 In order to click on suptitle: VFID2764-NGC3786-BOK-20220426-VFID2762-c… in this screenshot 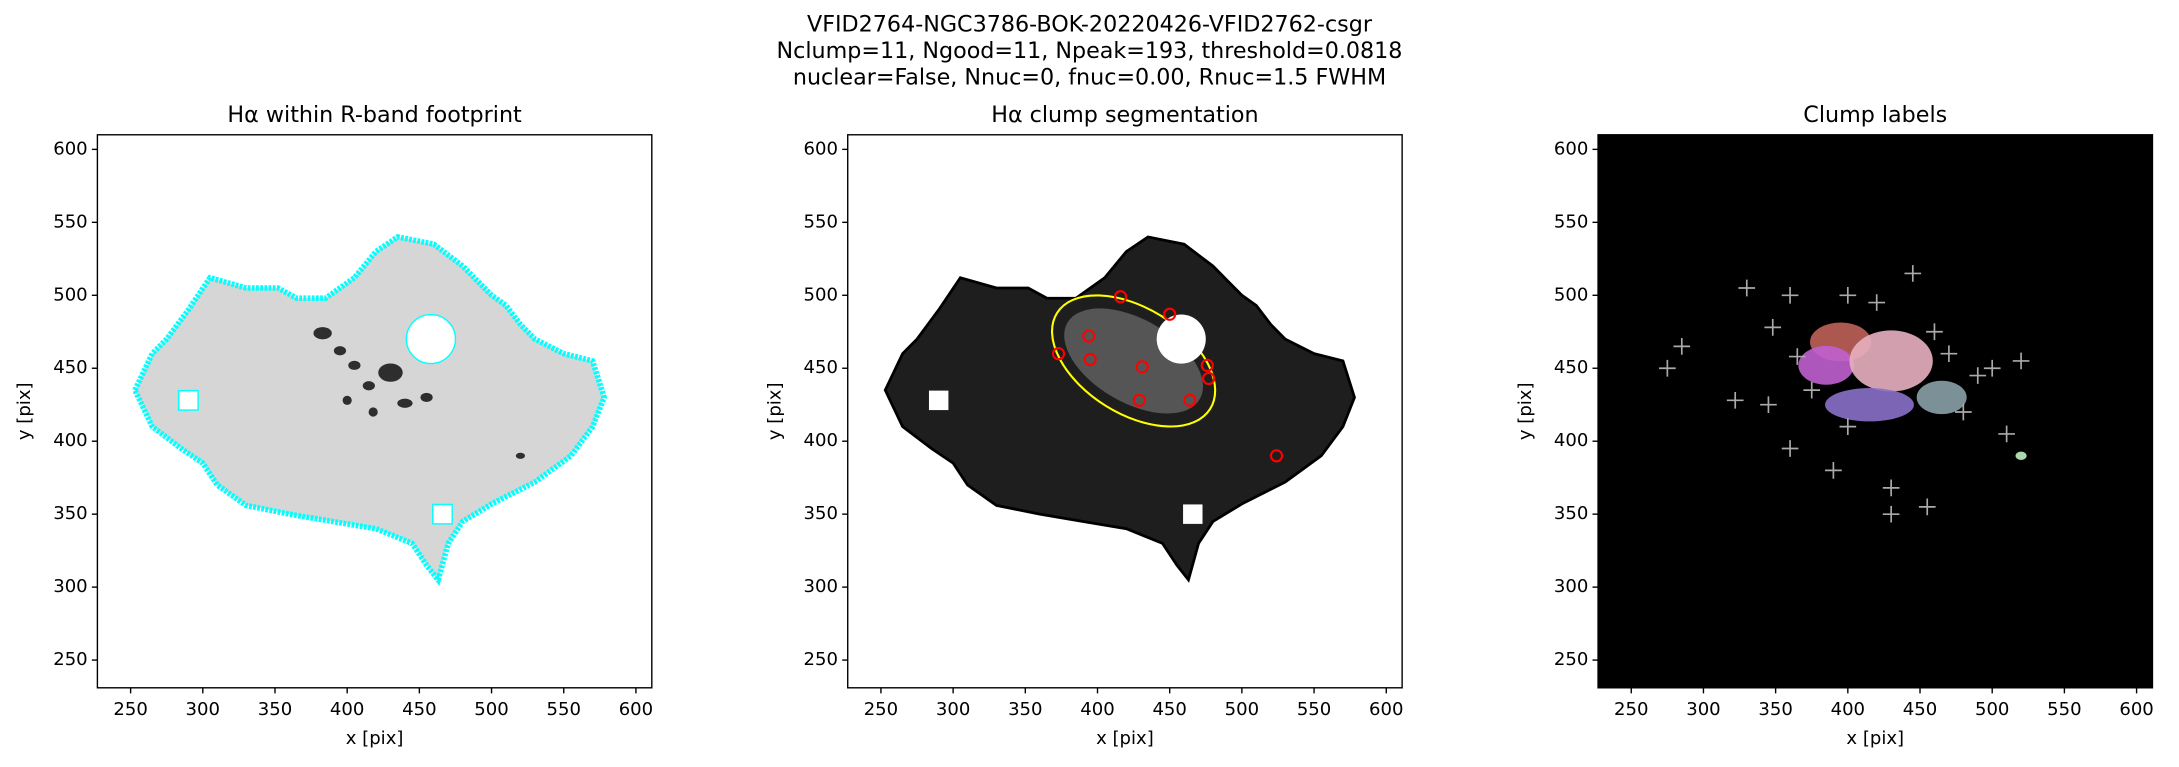, I will do `click(1090, 25)`.